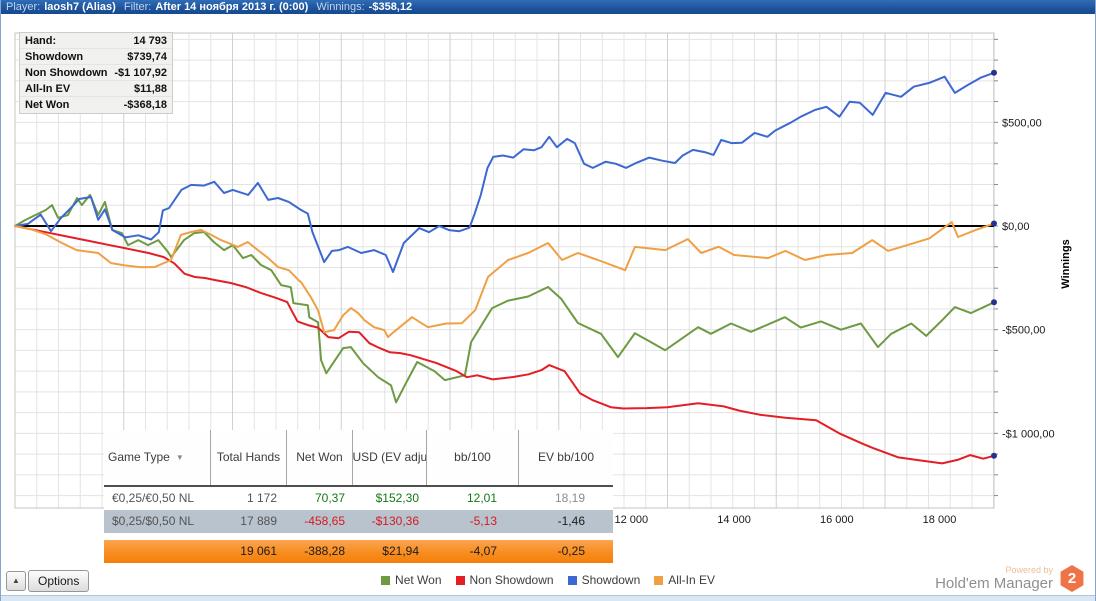 The image size is (1096, 601). I want to click on y-axis-label: -$500,00, so click(1023, 331).